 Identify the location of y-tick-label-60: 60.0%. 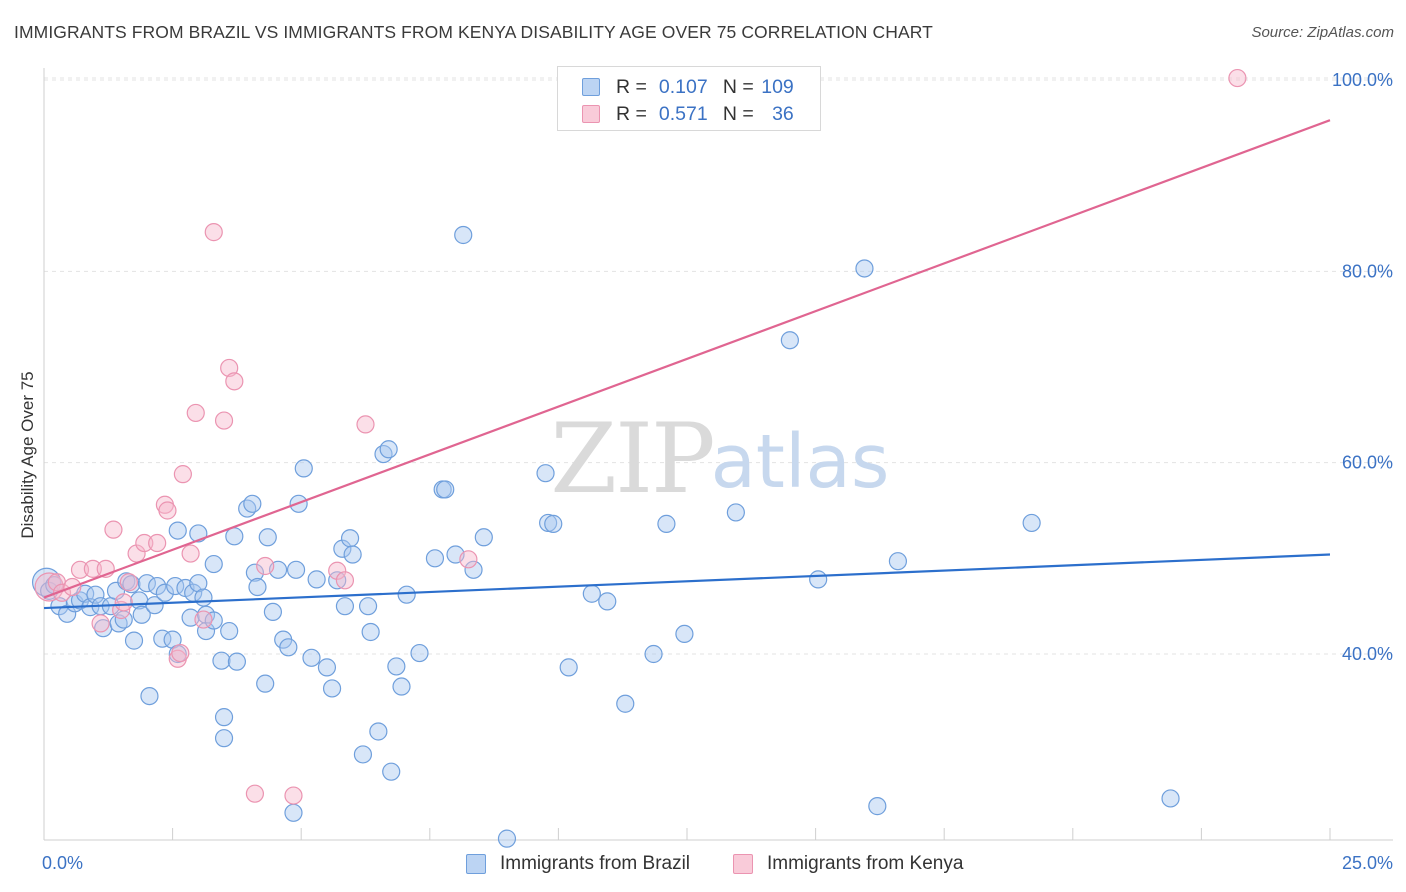
(1367, 463).